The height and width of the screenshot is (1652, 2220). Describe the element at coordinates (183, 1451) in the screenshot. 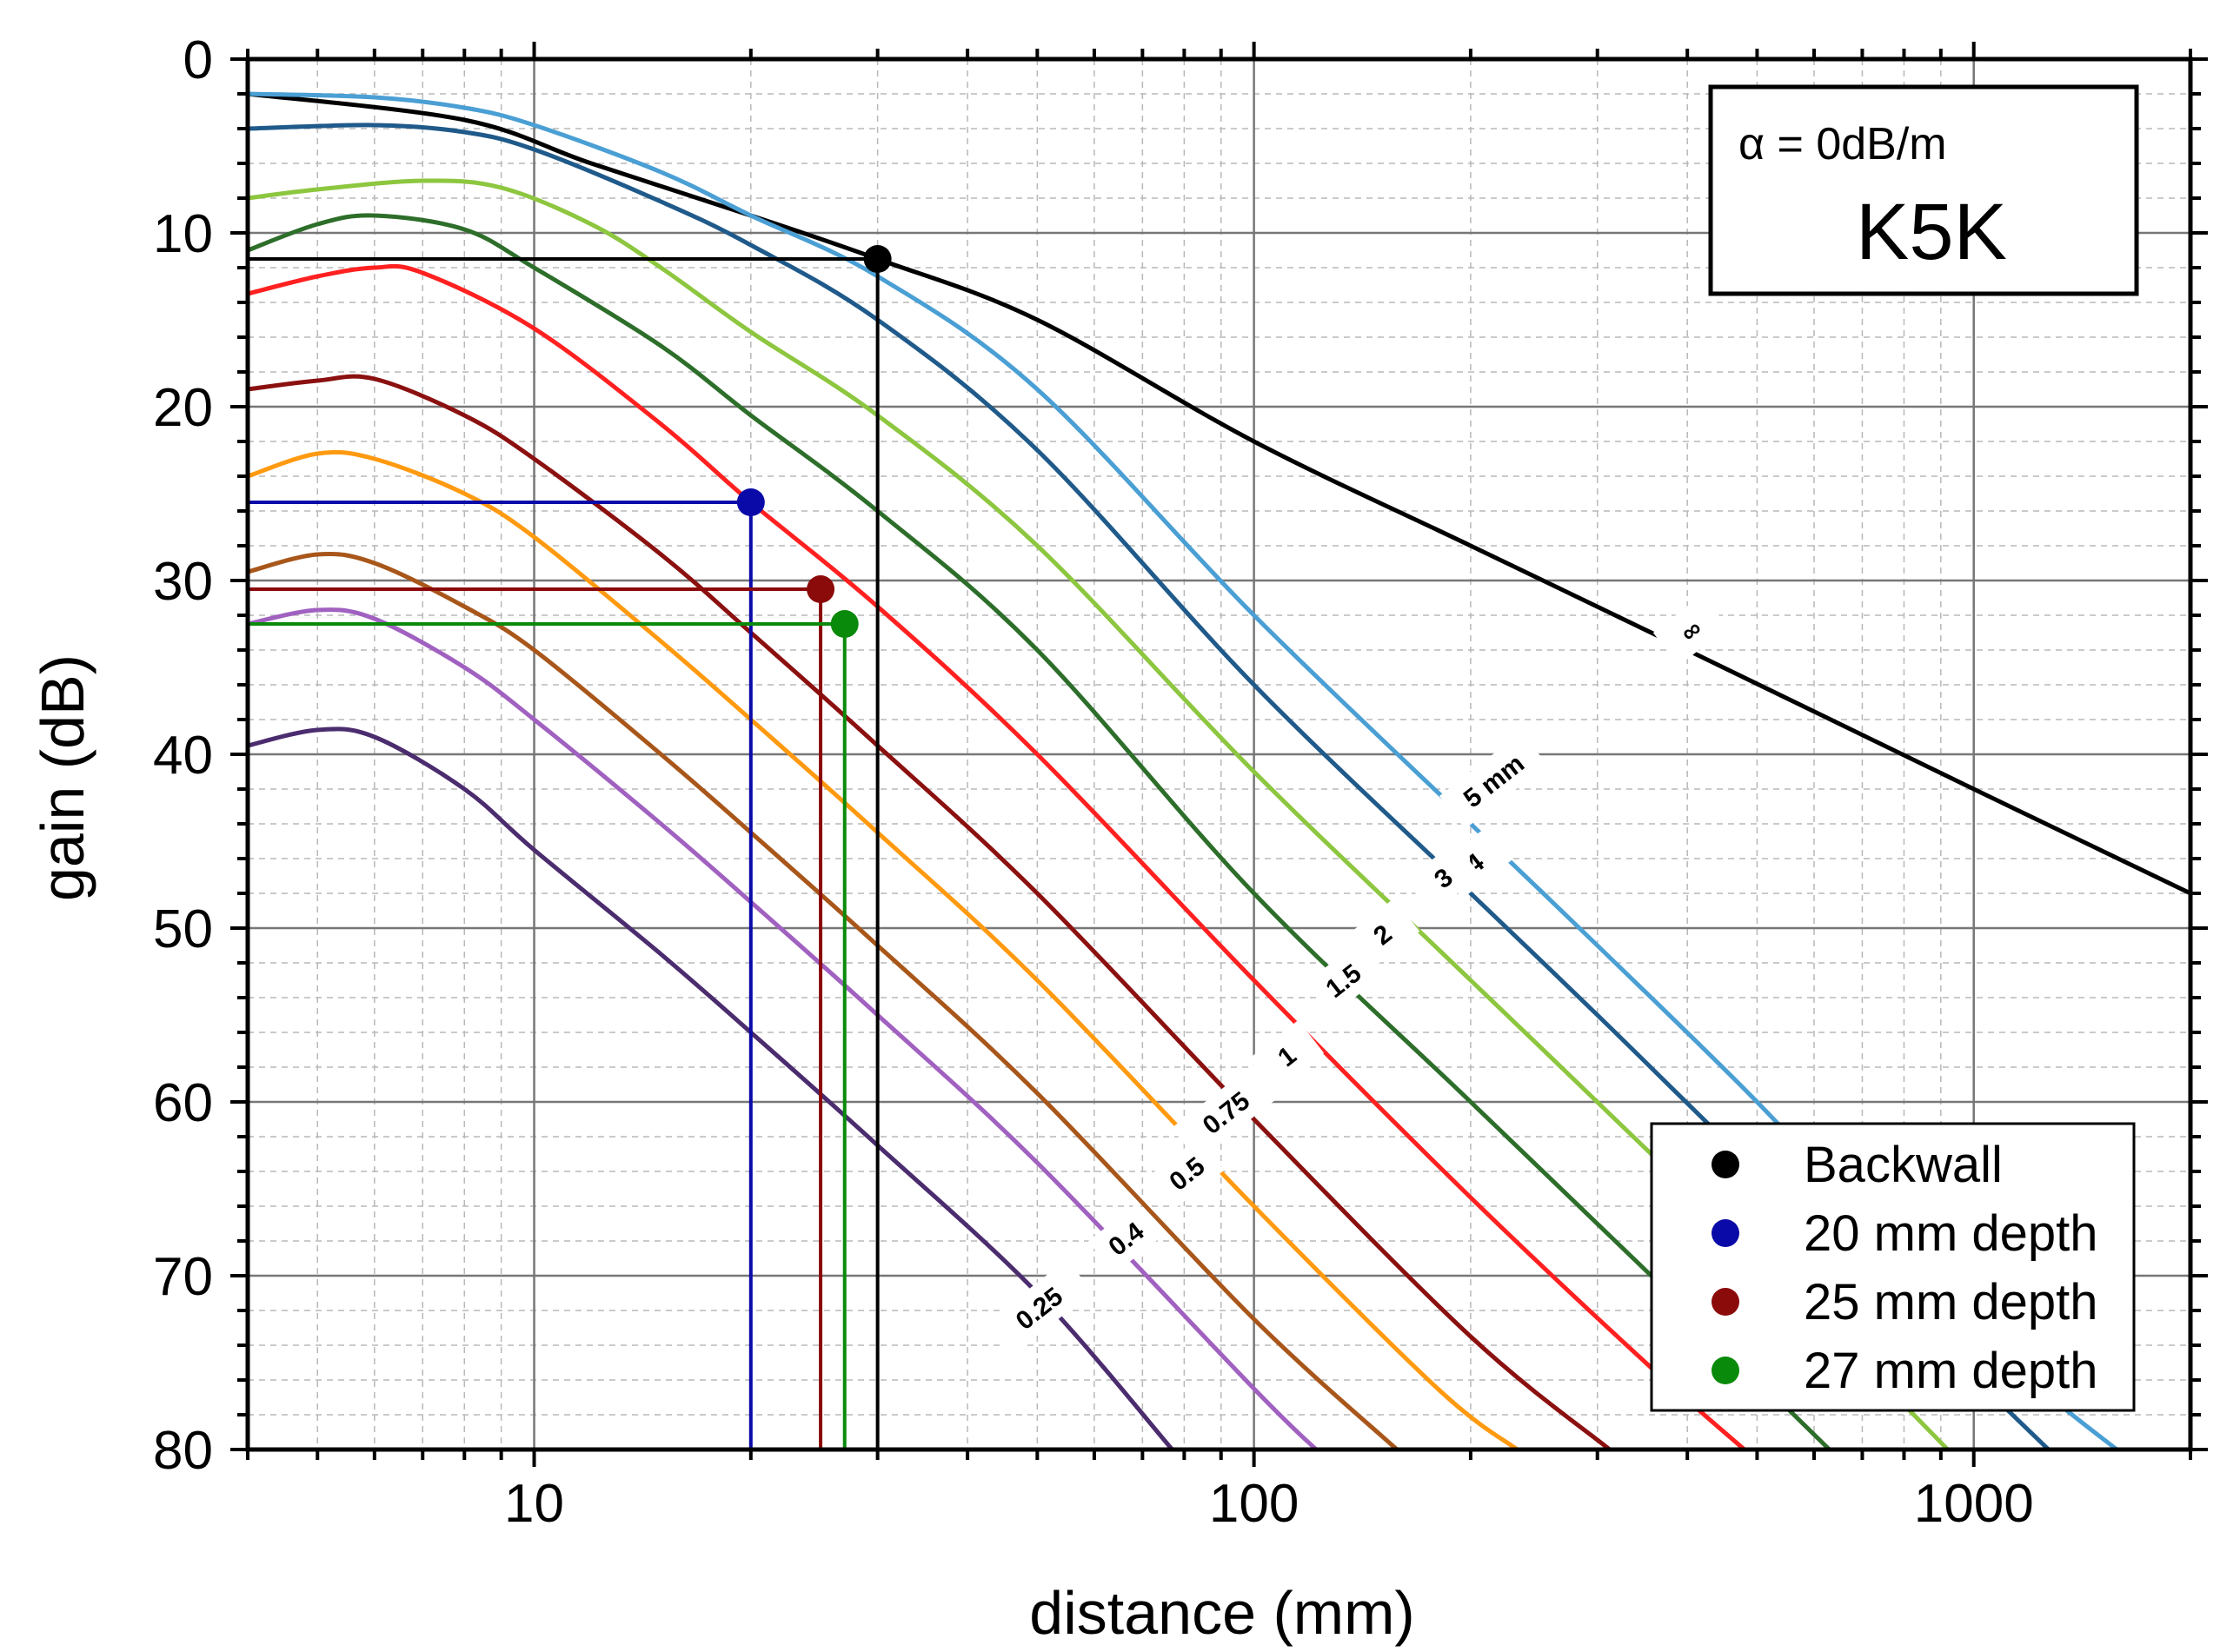

I see `y-tick-label-80: 80` at that location.